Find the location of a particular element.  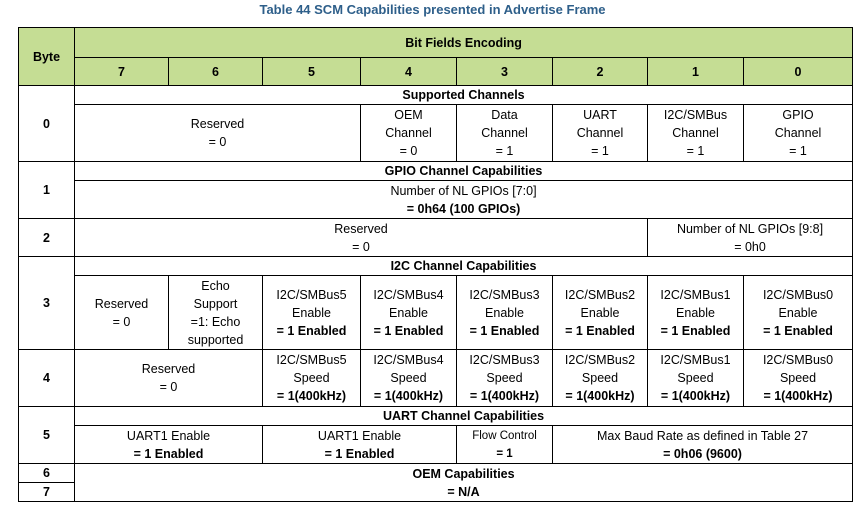

supported-channels-title: Supported Channels is located at coordinates (463, 95).